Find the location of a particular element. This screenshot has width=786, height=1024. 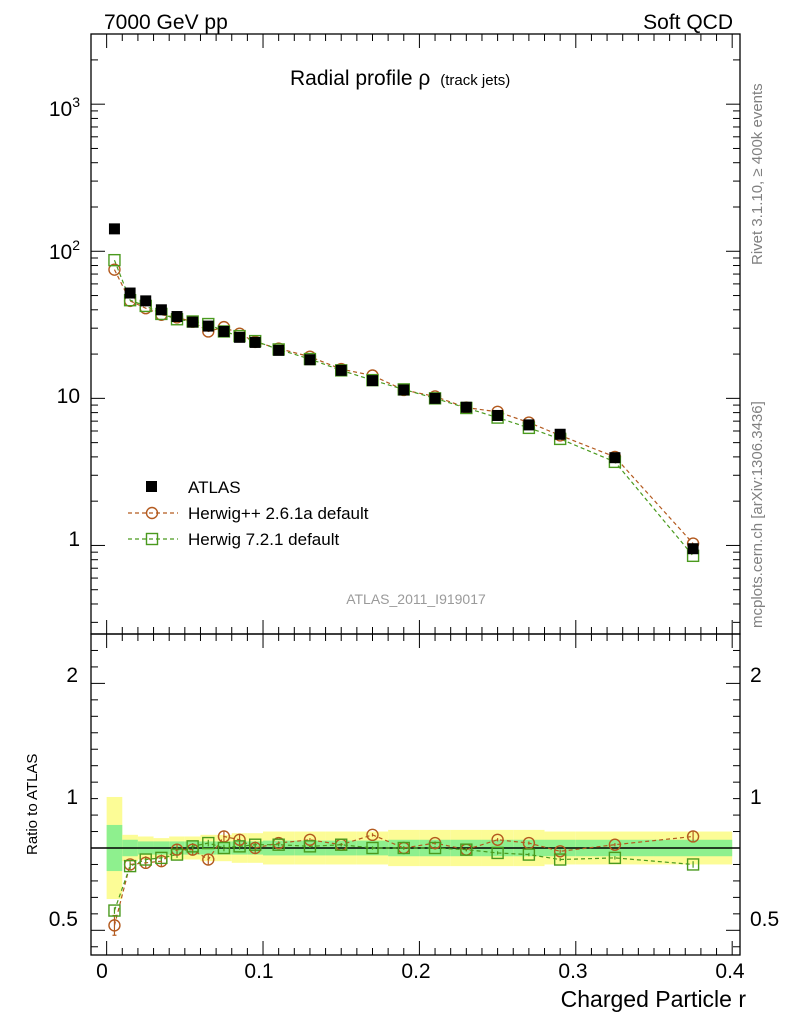

header-right: Soft QCD is located at coordinates (688, 22).